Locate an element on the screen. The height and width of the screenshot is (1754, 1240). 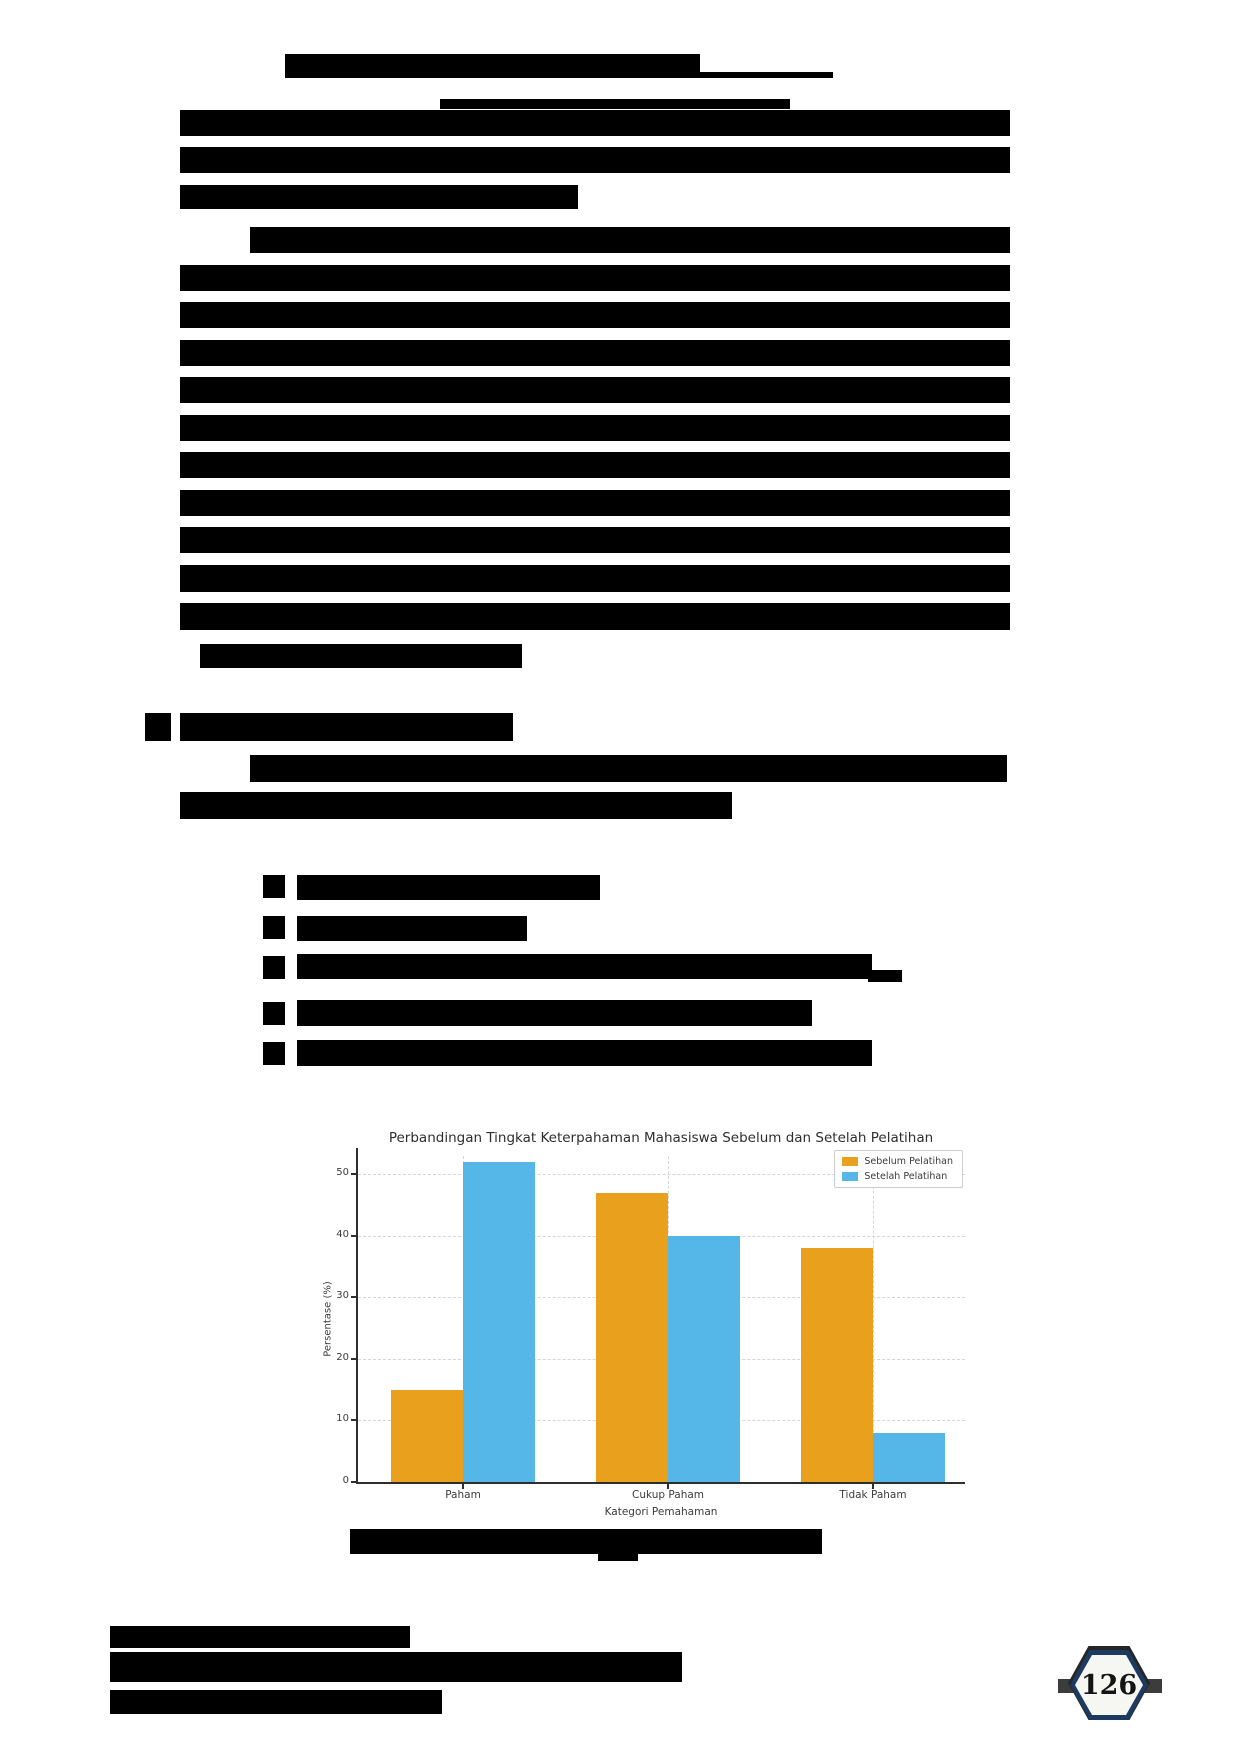
xtick-mark-cukup-paham is located at coordinates (668, 1486).